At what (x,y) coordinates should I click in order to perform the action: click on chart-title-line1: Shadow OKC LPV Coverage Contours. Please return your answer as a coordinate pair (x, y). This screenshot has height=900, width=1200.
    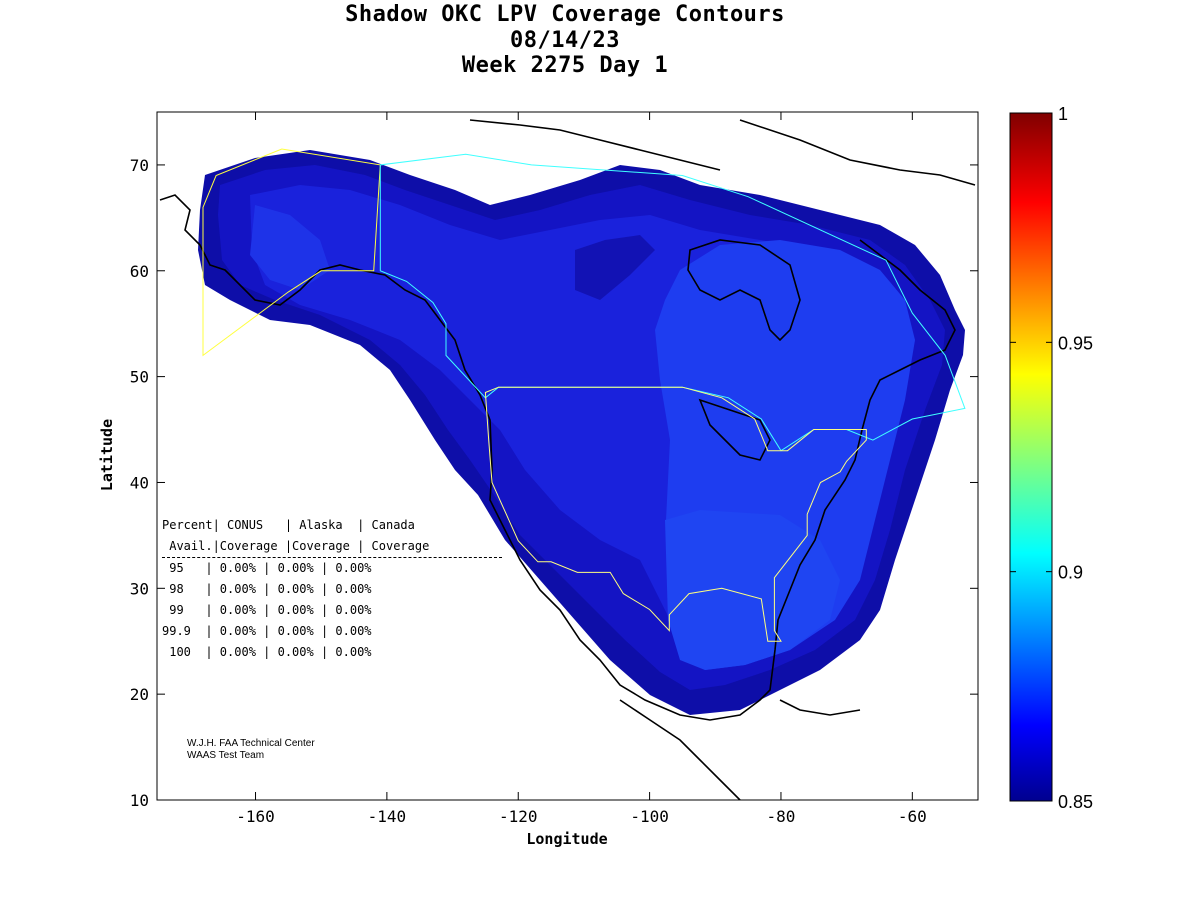
    Looking at the image, I should click on (565, 14).